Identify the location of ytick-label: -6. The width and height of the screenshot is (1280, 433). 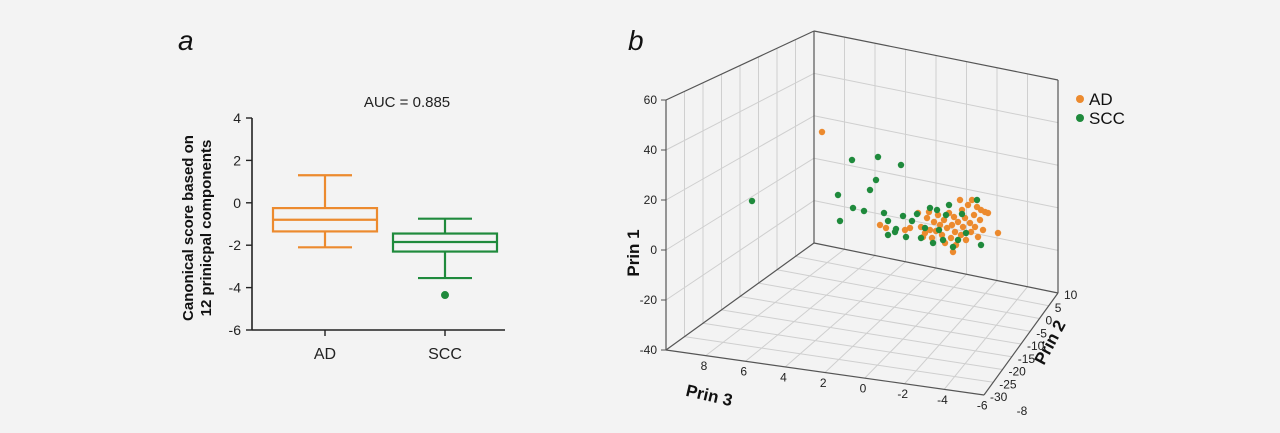
(235, 330).